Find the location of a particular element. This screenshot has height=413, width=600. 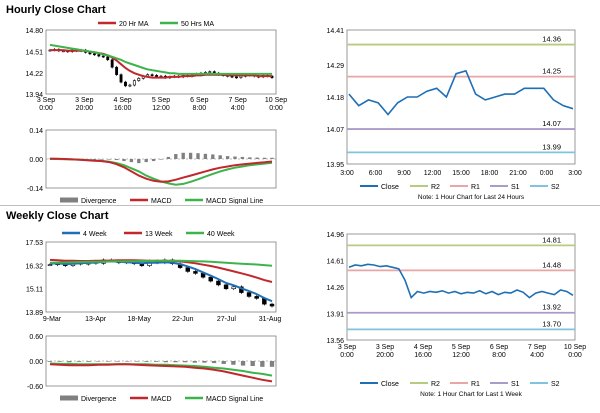

x-tick-label-time: 12:00 is located at coordinates (461, 355).